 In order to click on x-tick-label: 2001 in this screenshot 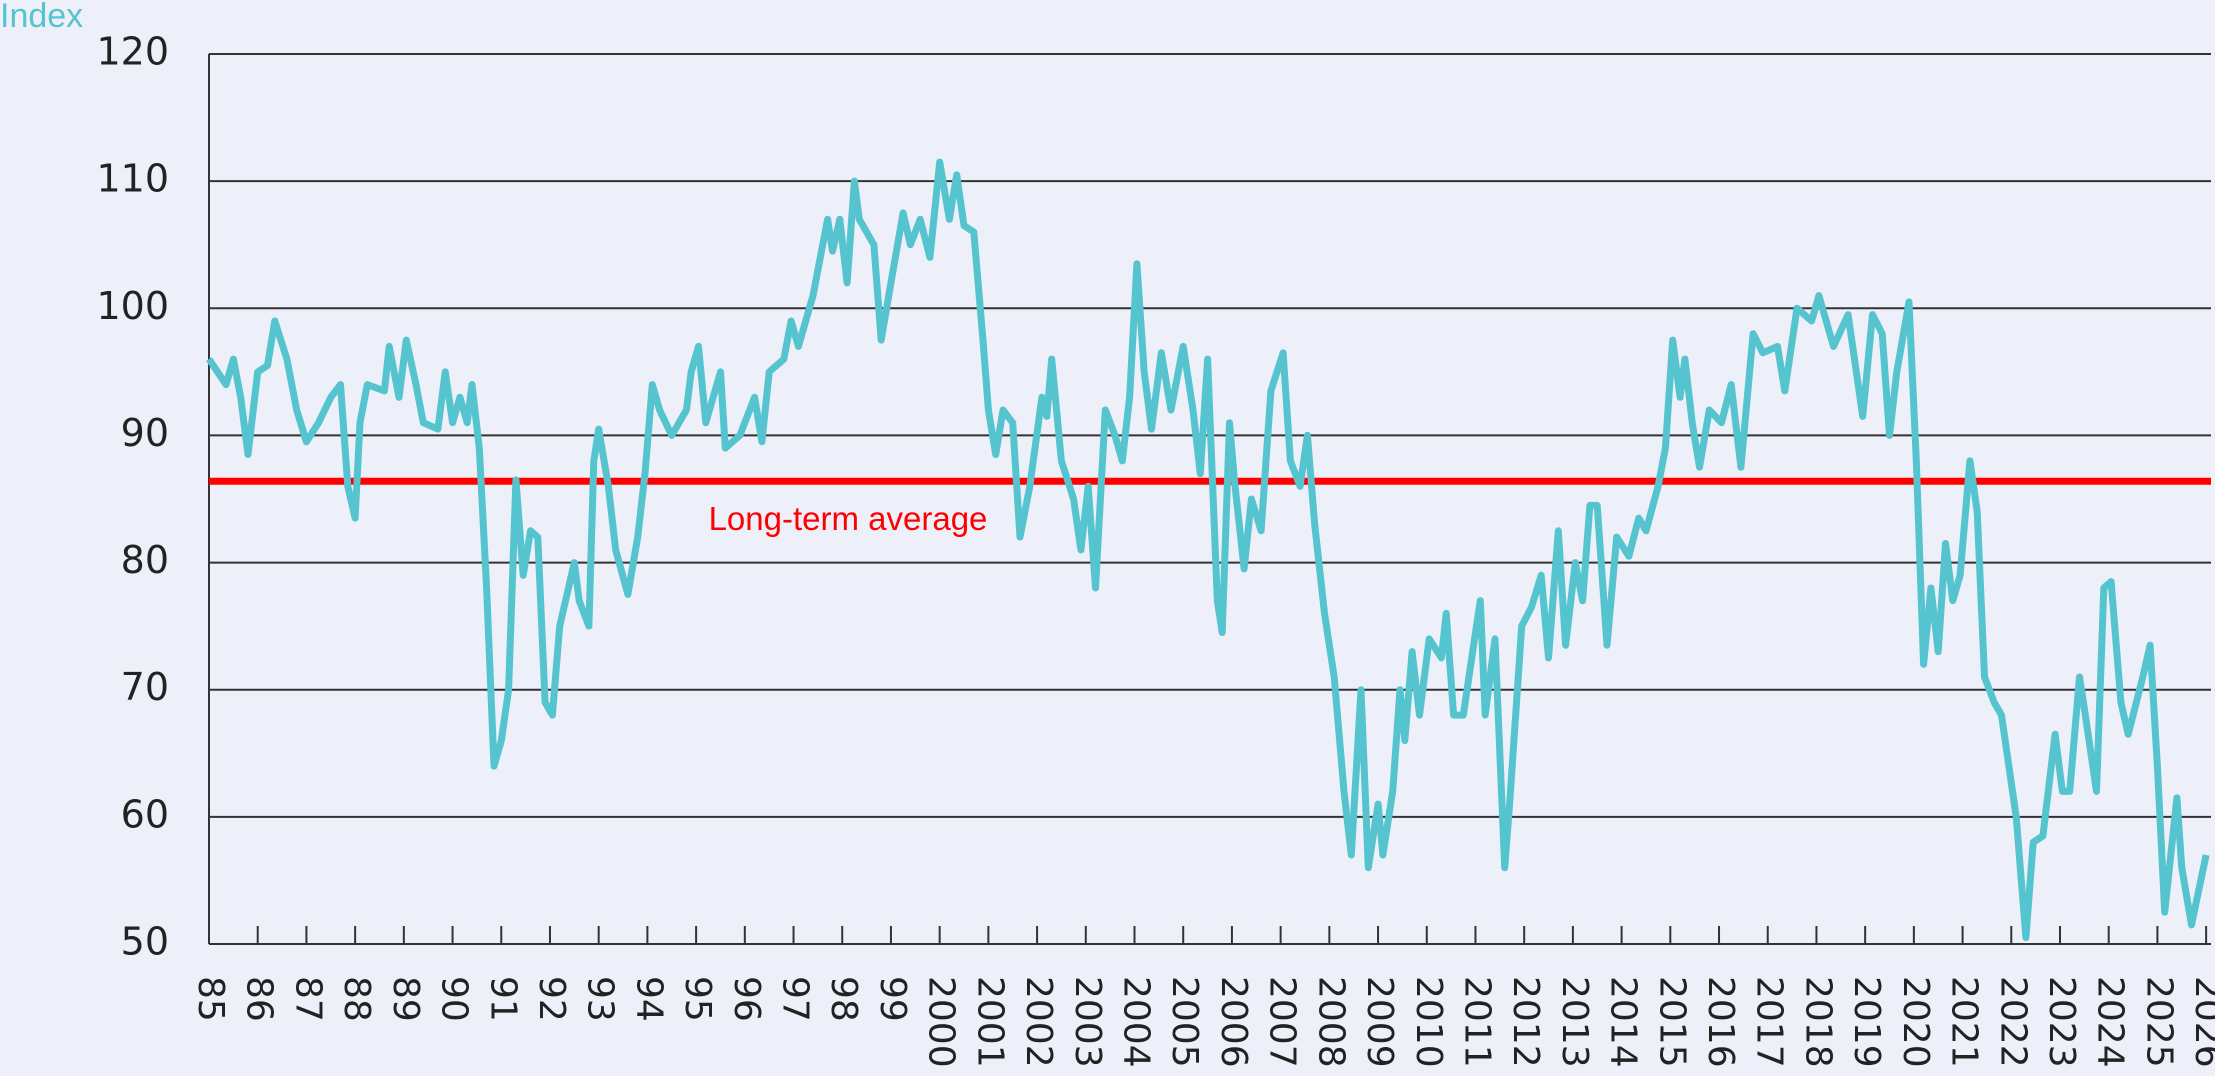, I will do `click(989, 1022)`.